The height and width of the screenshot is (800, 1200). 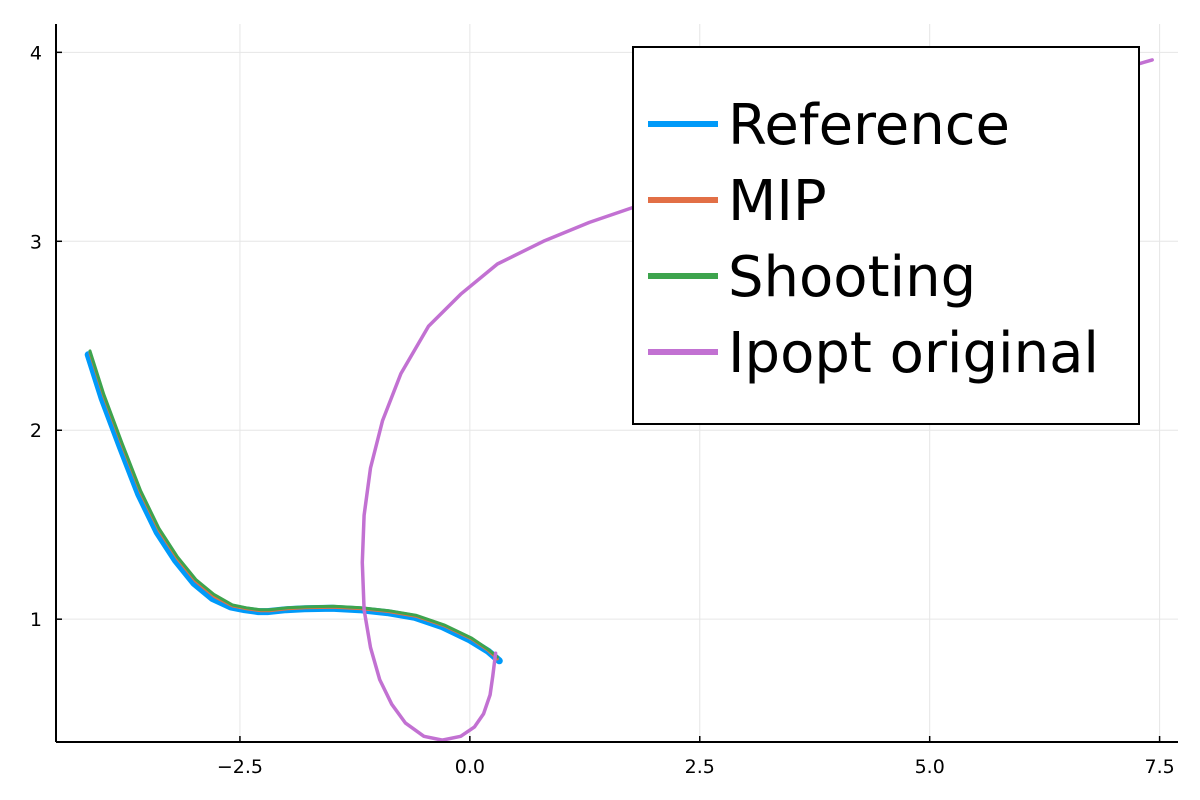 What do you see at coordinates (930, 767) in the screenshot?
I see `x-tick-label: 5.0` at bounding box center [930, 767].